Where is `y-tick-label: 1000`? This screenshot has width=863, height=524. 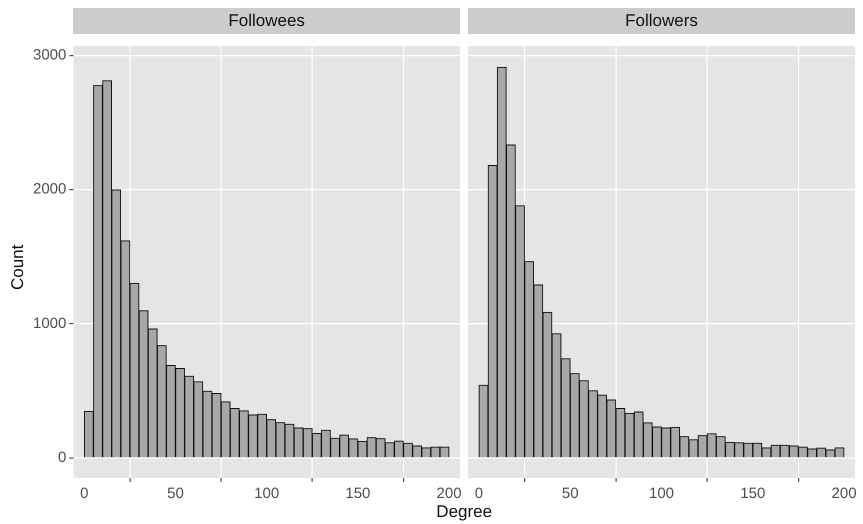
y-tick-label: 1000 is located at coordinates (49, 323).